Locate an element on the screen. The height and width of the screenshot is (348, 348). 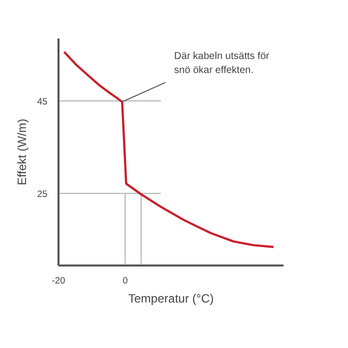
x-tick-label: 0 is located at coordinates (125, 281).